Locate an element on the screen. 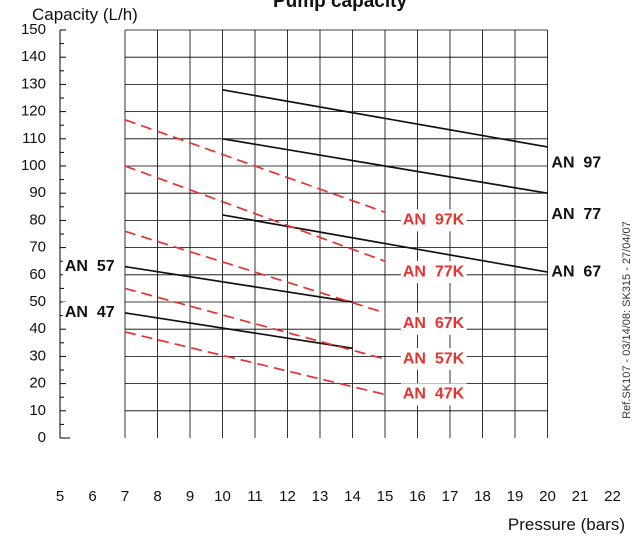 This screenshot has height=540, width=637. x-tick-label: 11 is located at coordinates (255, 496).